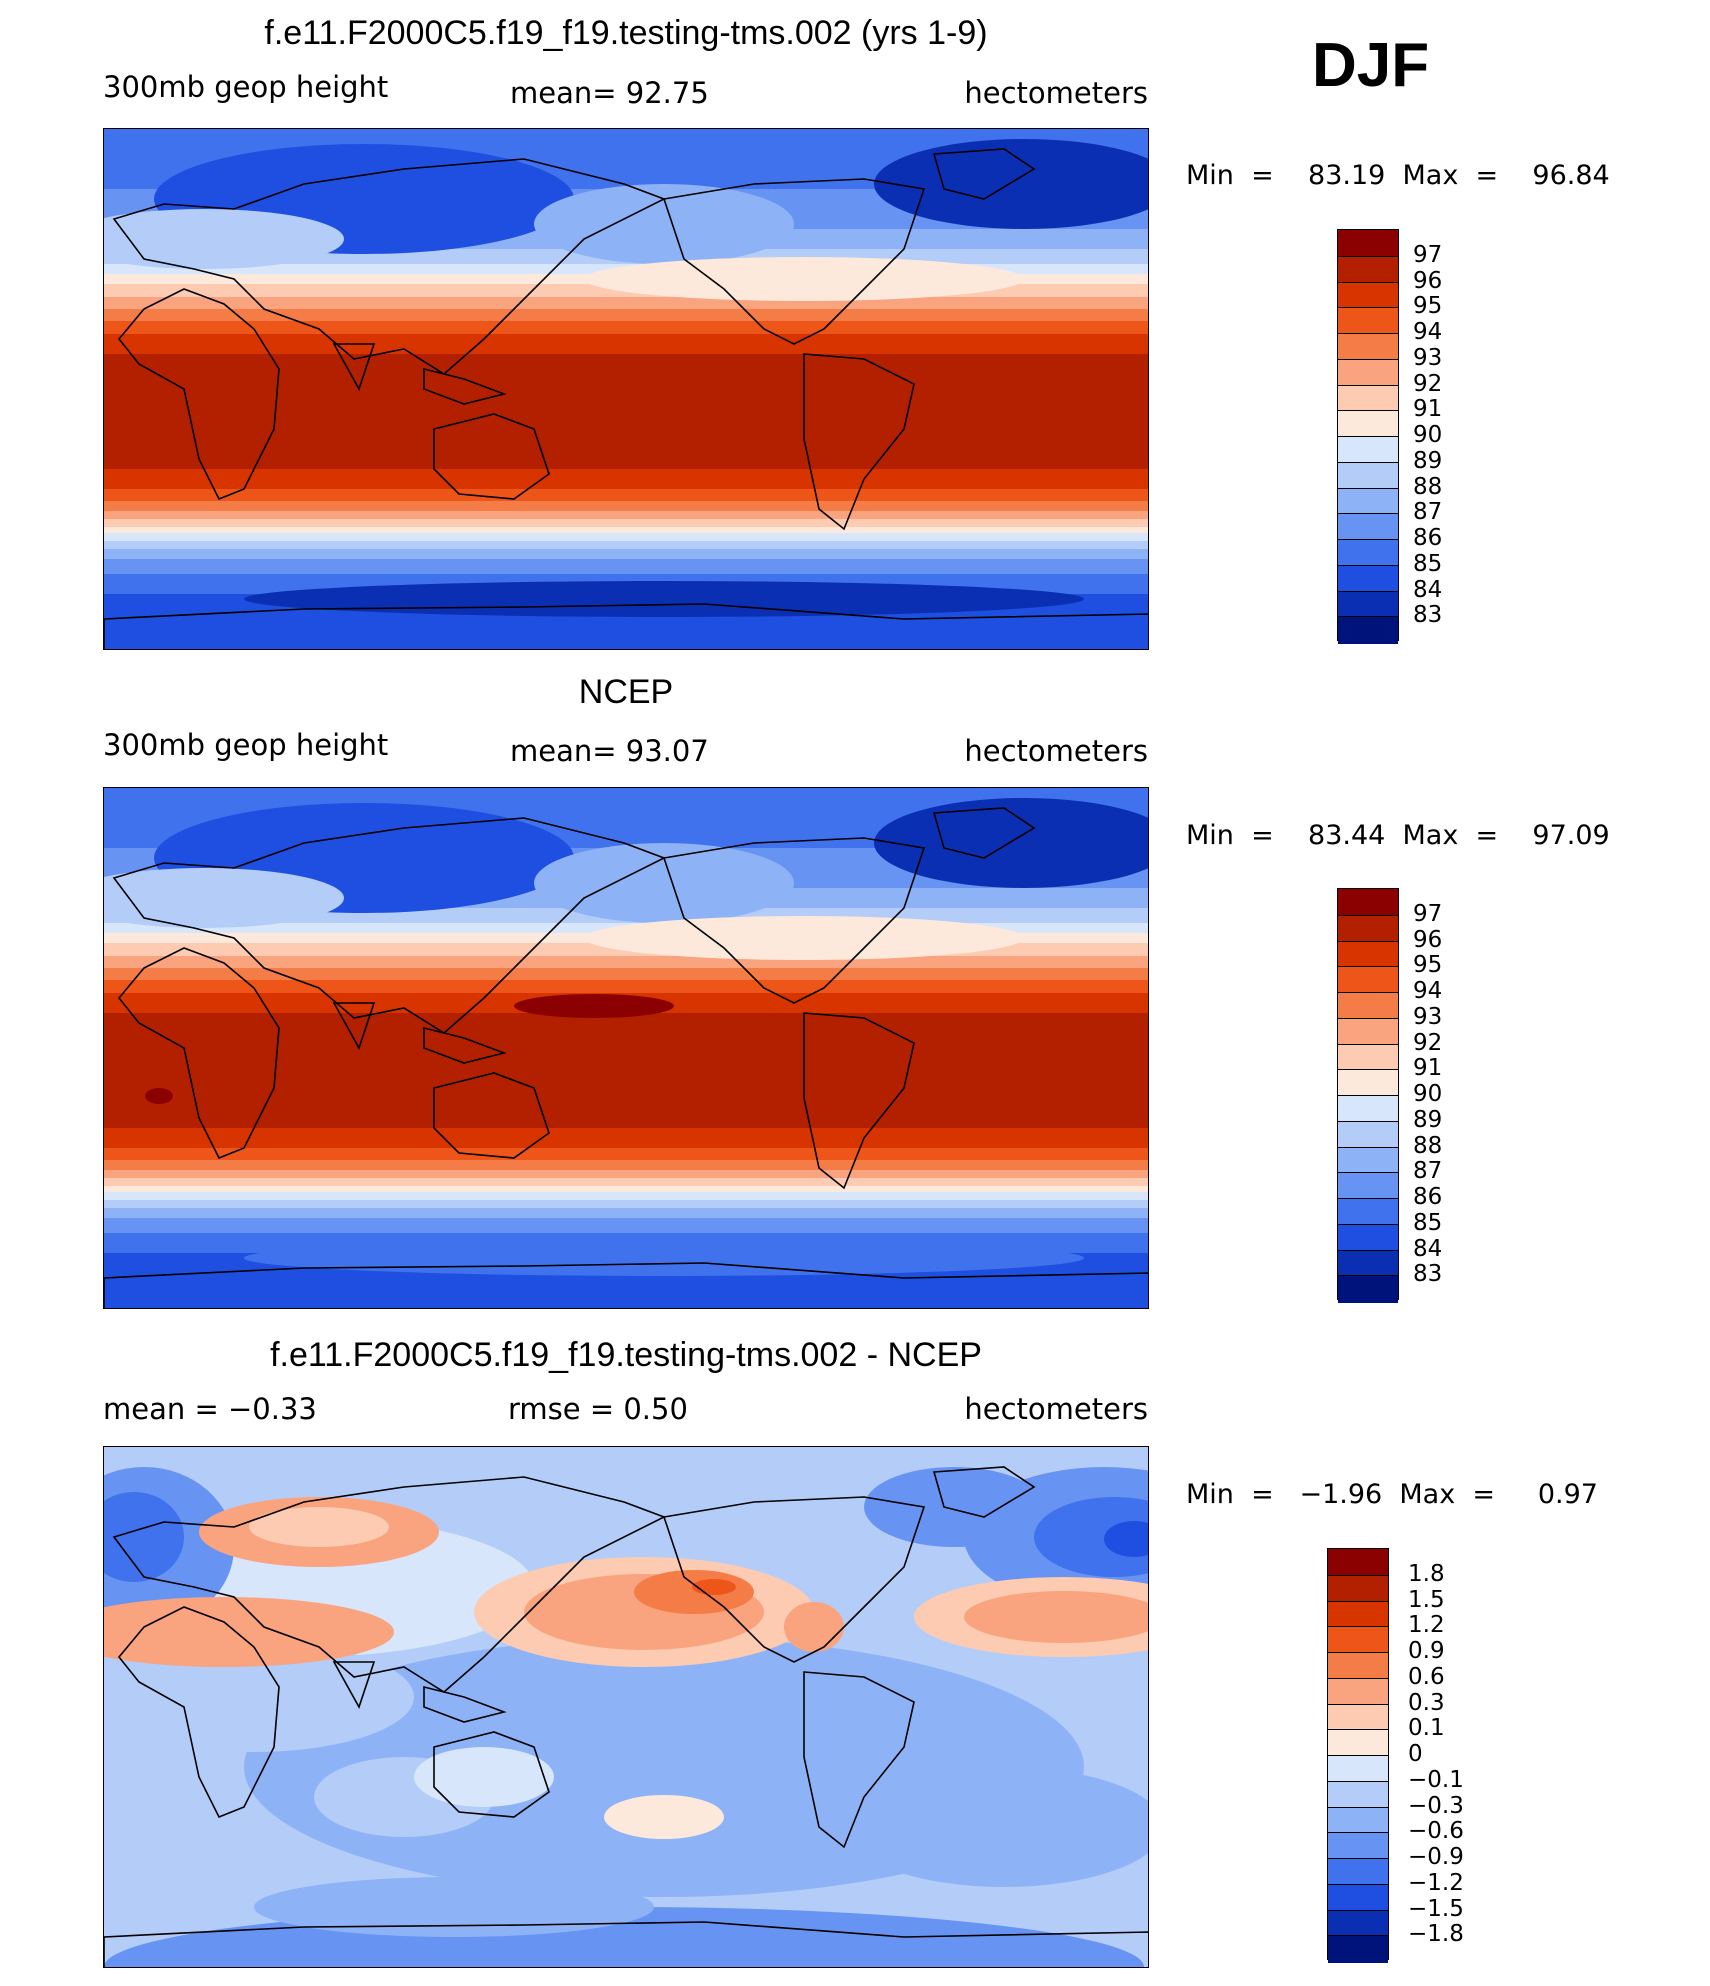  Describe the element at coordinates (1398, 175) in the screenshot. I see `min-max-readout: Min = 83.19 Max = 96.84` at that location.